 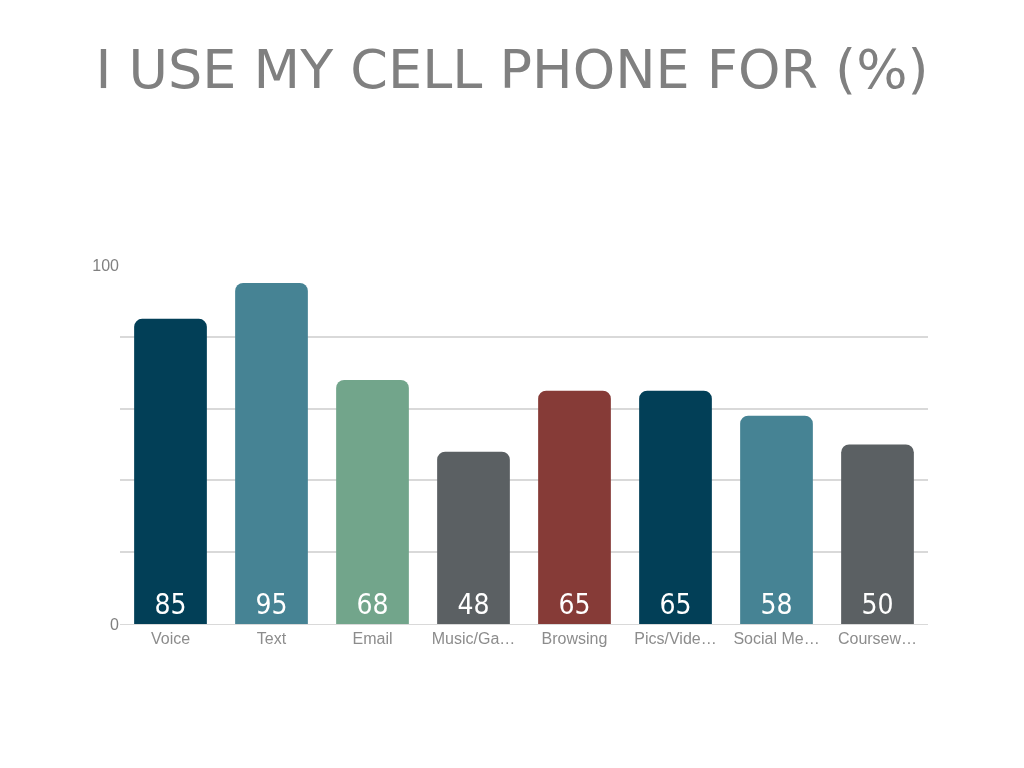 I want to click on data-label: 95, so click(x=271, y=604).